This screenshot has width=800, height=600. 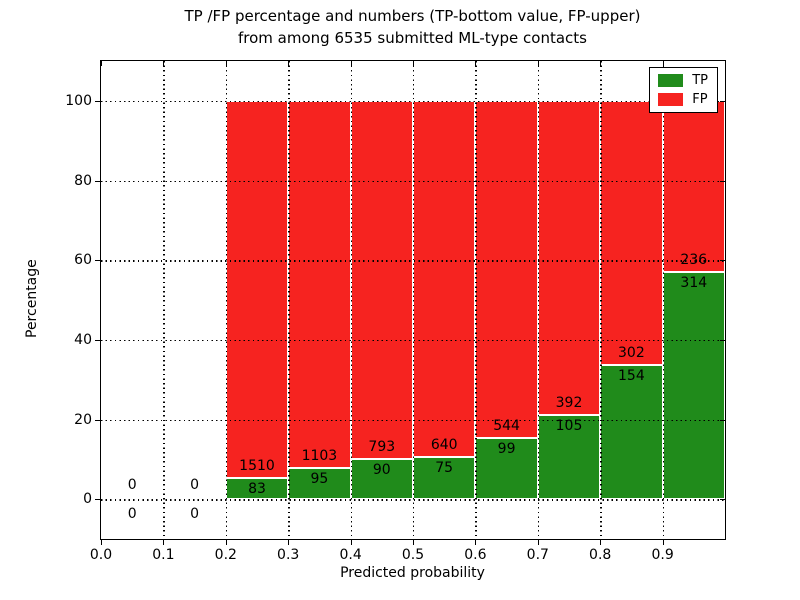 I want to click on y-tick-label: 0, so click(x=87, y=499).